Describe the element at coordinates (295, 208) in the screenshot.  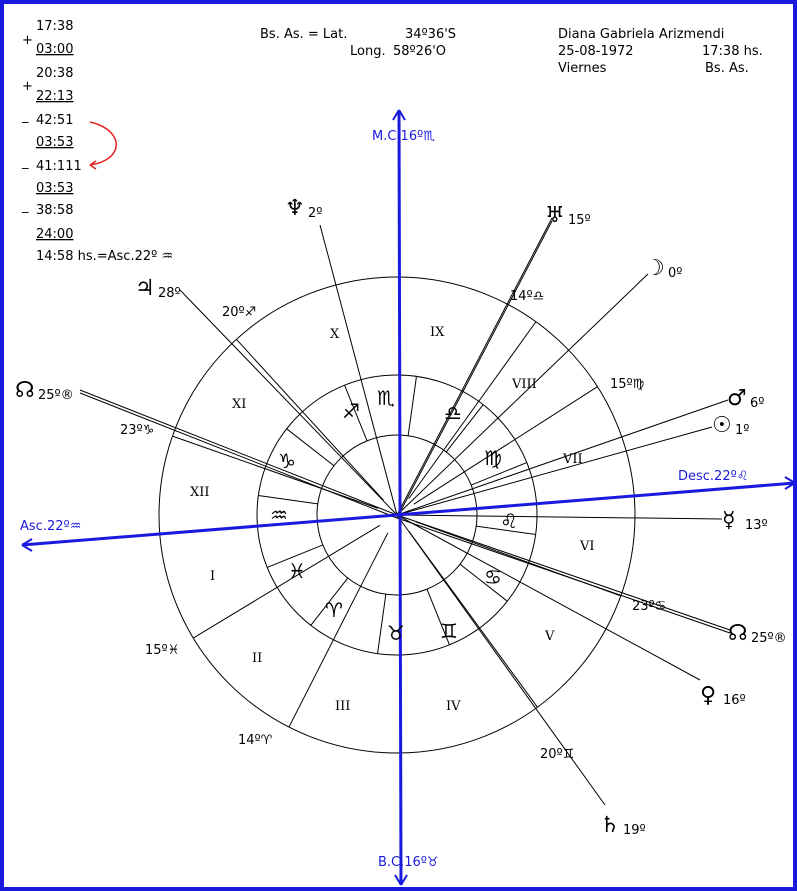
I see `planet-glyph: ♆` at that location.